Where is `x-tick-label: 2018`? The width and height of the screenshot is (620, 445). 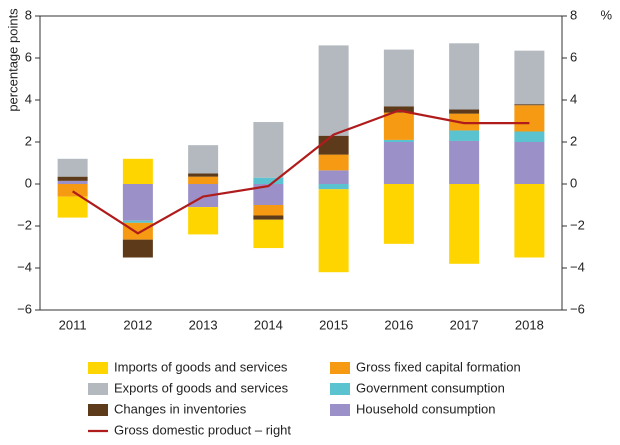 x-tick-label: 2018 is located at coordinates (529, 324).